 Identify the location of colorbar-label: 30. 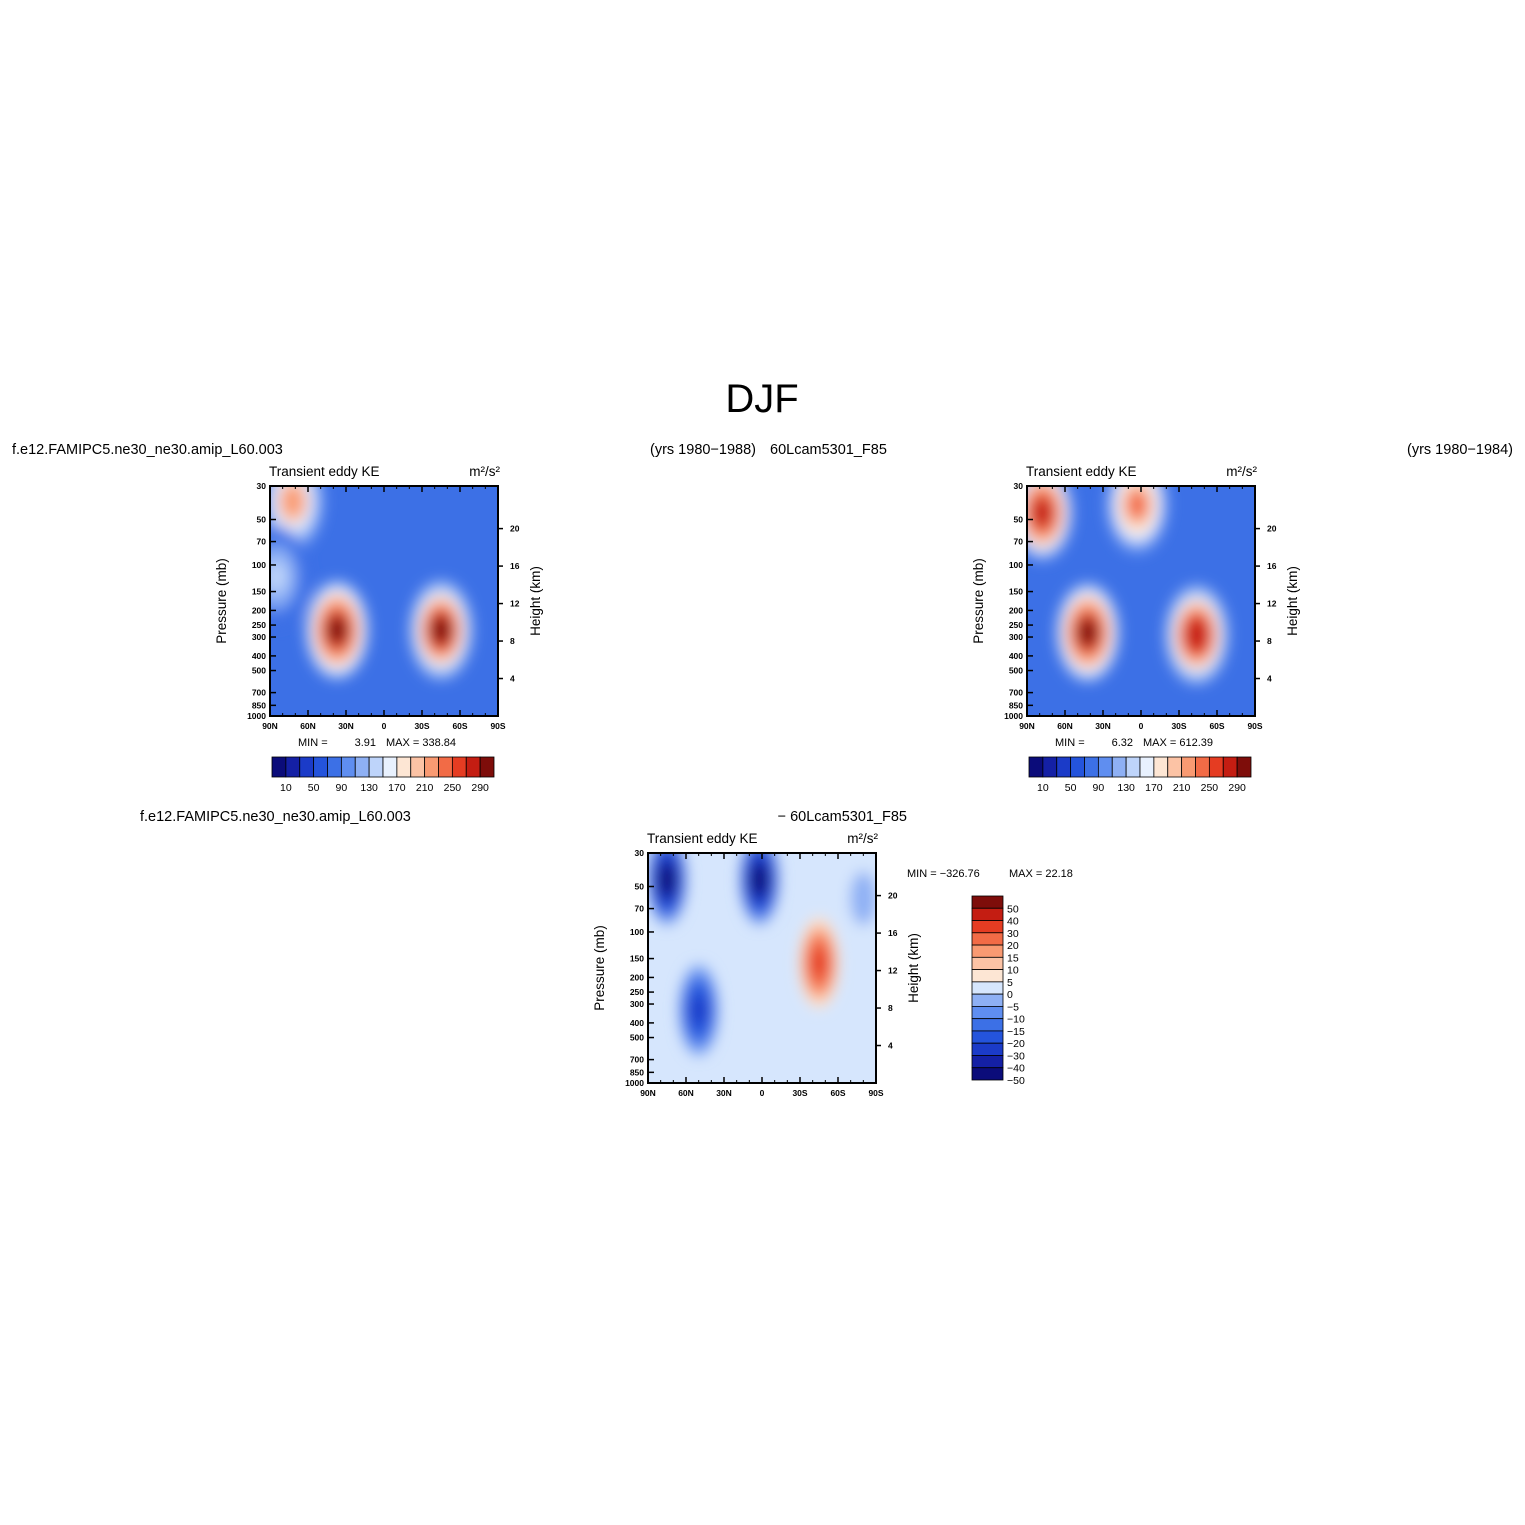
(1013, 934).